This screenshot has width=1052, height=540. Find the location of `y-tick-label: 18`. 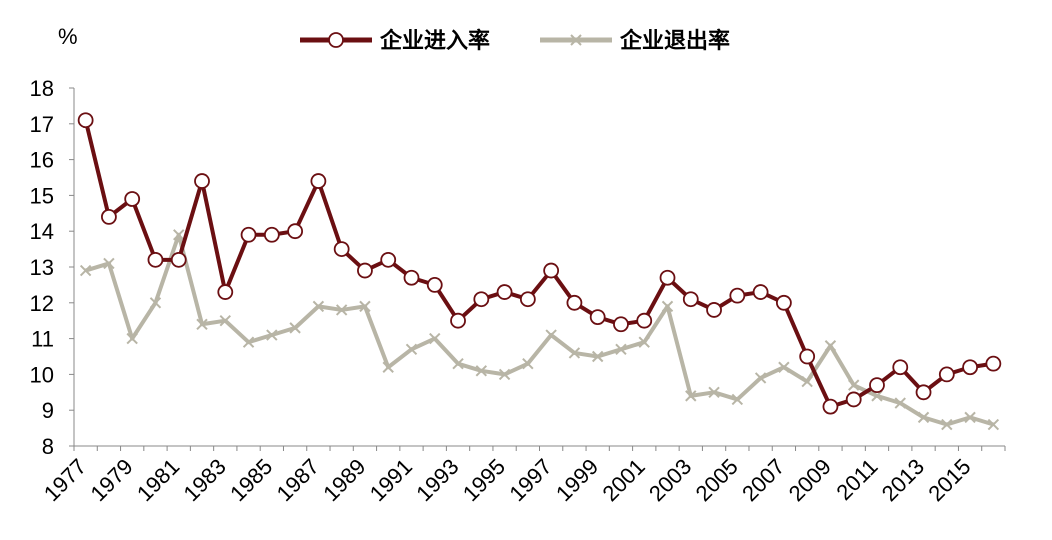

y-tick-label: 18 is located at coordinates (42, 88).